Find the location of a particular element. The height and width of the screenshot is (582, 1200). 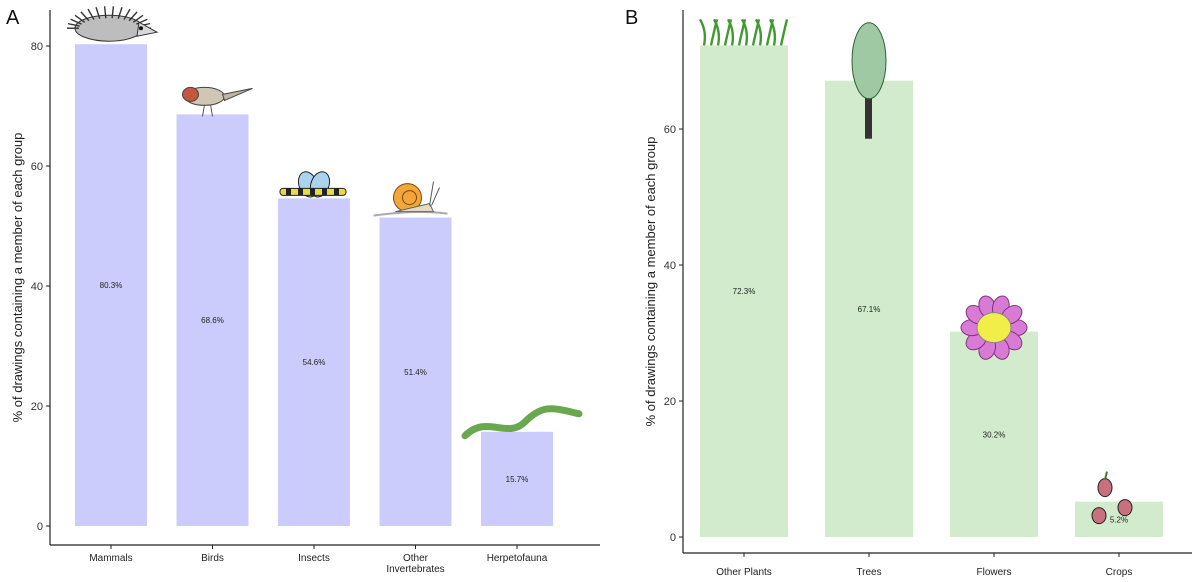

panel-b-y-tick-label: 20 is located at coordinates (670, 402).